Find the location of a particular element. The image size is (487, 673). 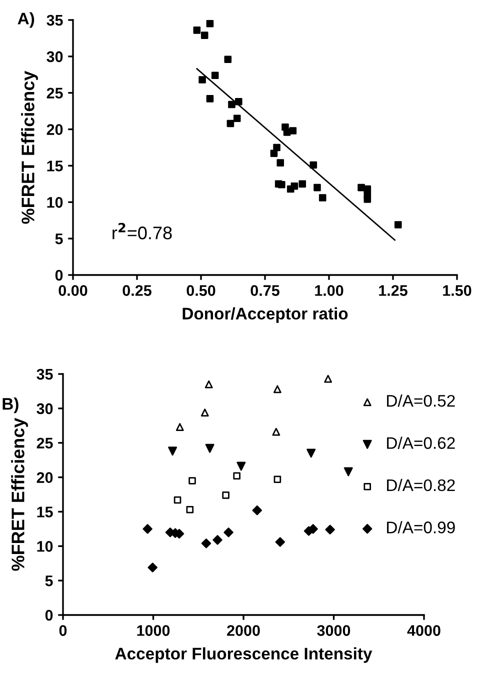

chart-title: A) is located at coordinates (26, 20).